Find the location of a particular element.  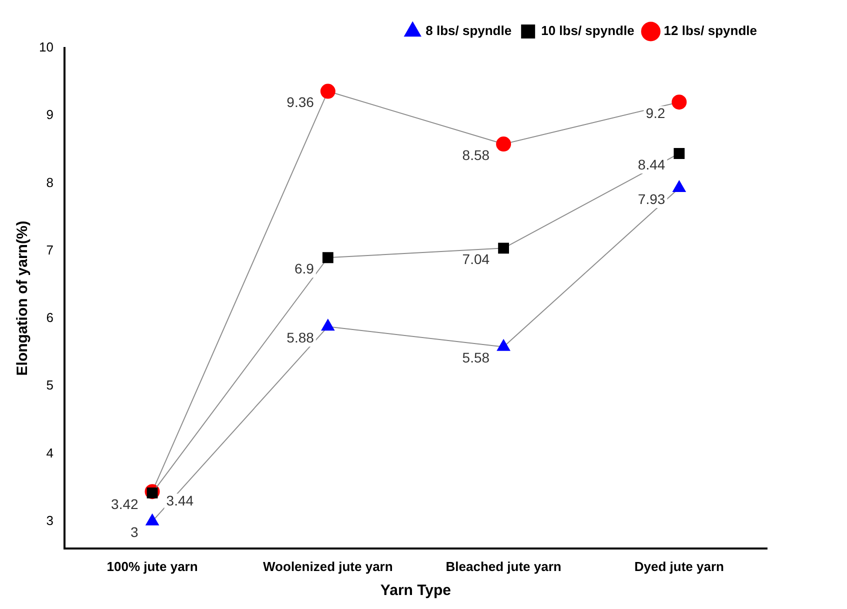

legend-label: 8 lbs/ spyndle is located at coordinates (469, 30).